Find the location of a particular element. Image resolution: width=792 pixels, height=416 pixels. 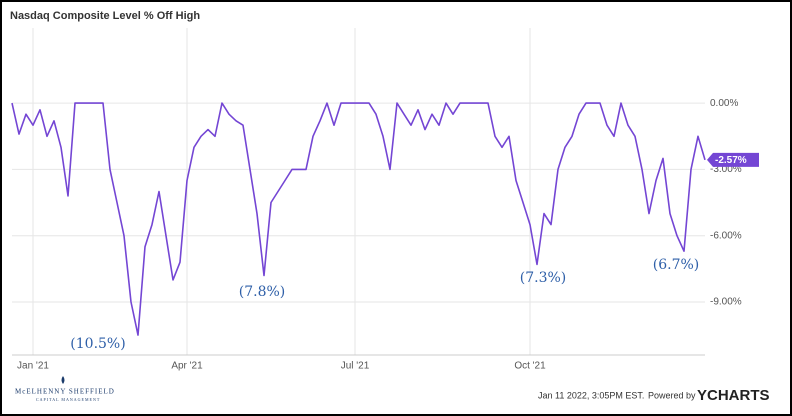

chart-title: Nasdaq Composite Level % Off High is located at coordinates (105, 16).